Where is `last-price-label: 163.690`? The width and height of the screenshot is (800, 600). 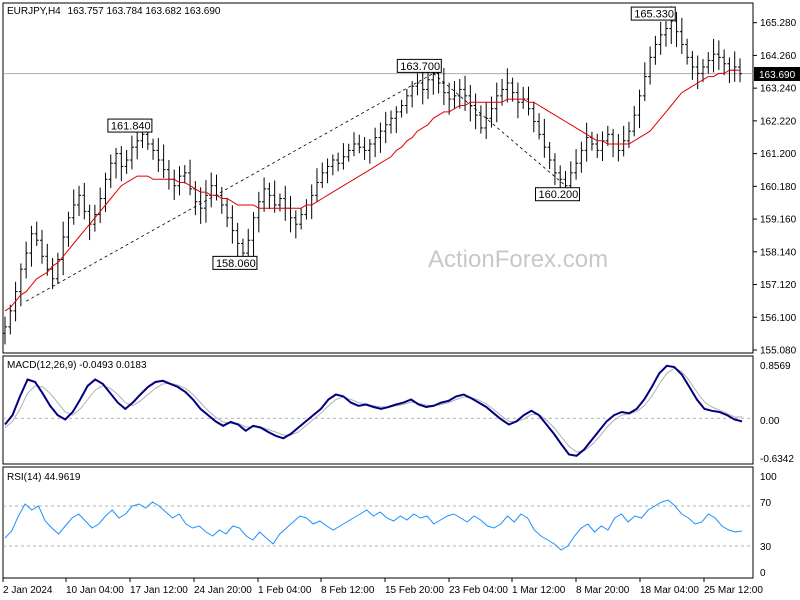
last-price-label: 163.690 is located at coordinates (777, 75).